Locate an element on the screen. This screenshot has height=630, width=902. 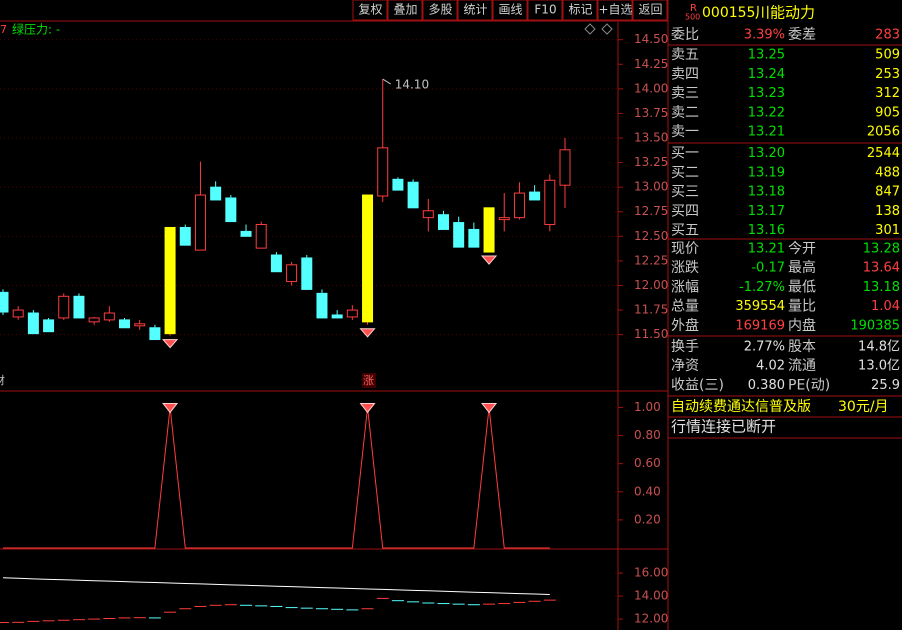
book-price: 13.19 is located at coordinates (766, 172).